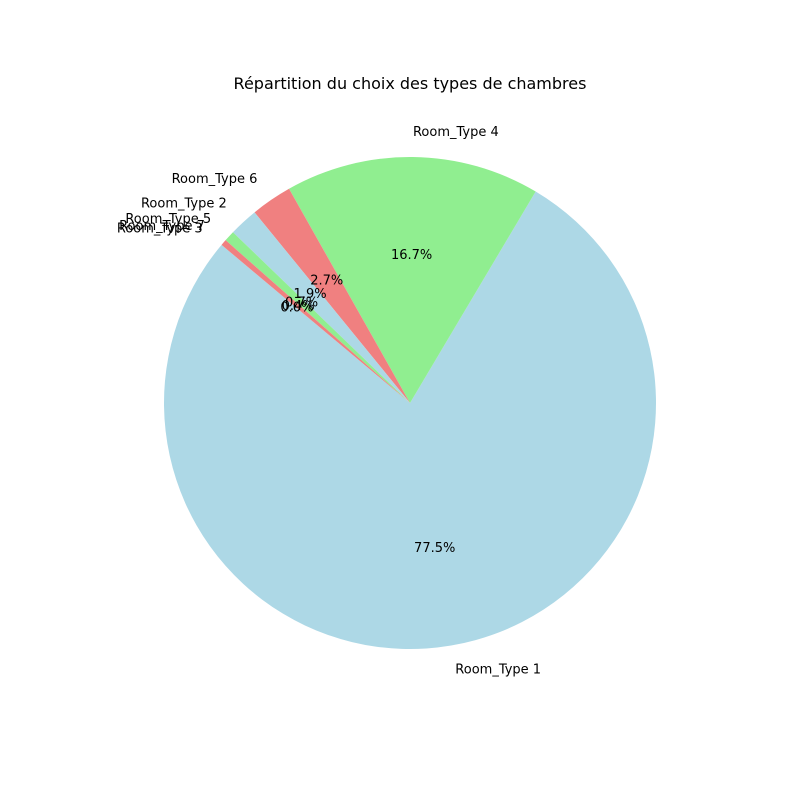  Describe the element at coordinates (498, 669) in the screenshot. I see `slice-label-room-type-1: Room_Type 1` at that location.